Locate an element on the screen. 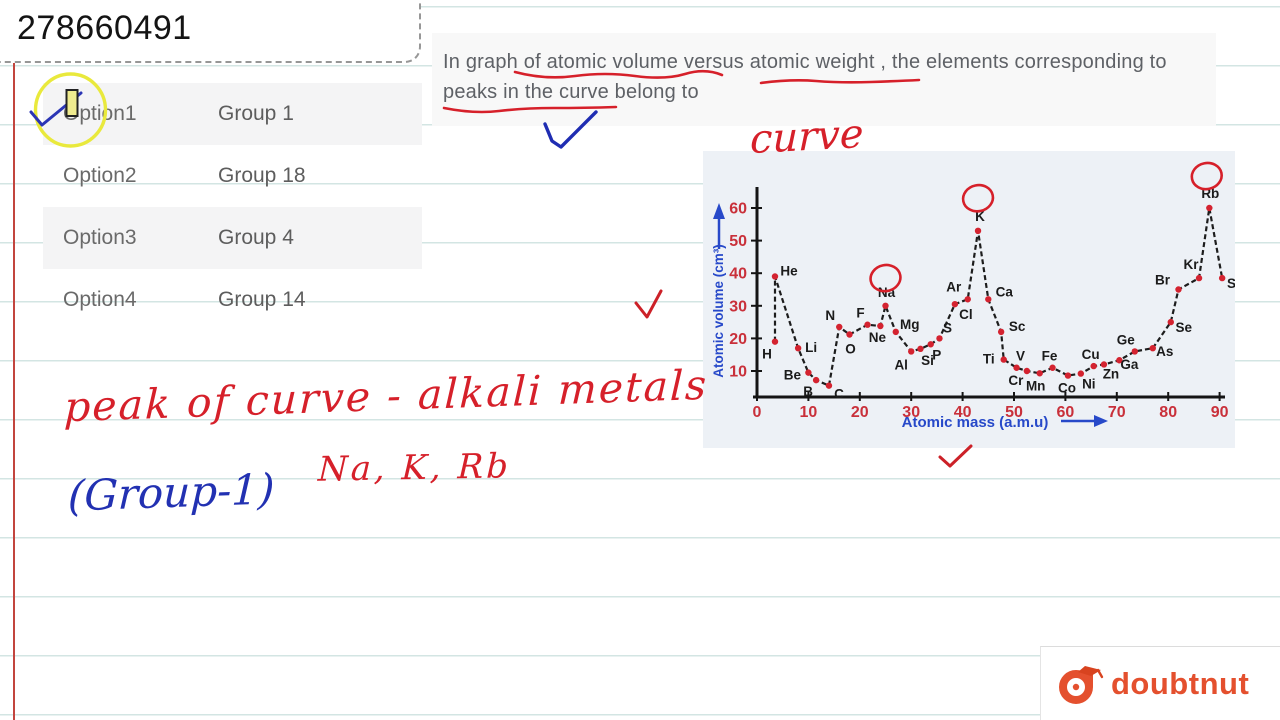 The width and height of the screenshot is (1280, 720). element-label-Mn: Mn is located at coordinates (1036, 385).